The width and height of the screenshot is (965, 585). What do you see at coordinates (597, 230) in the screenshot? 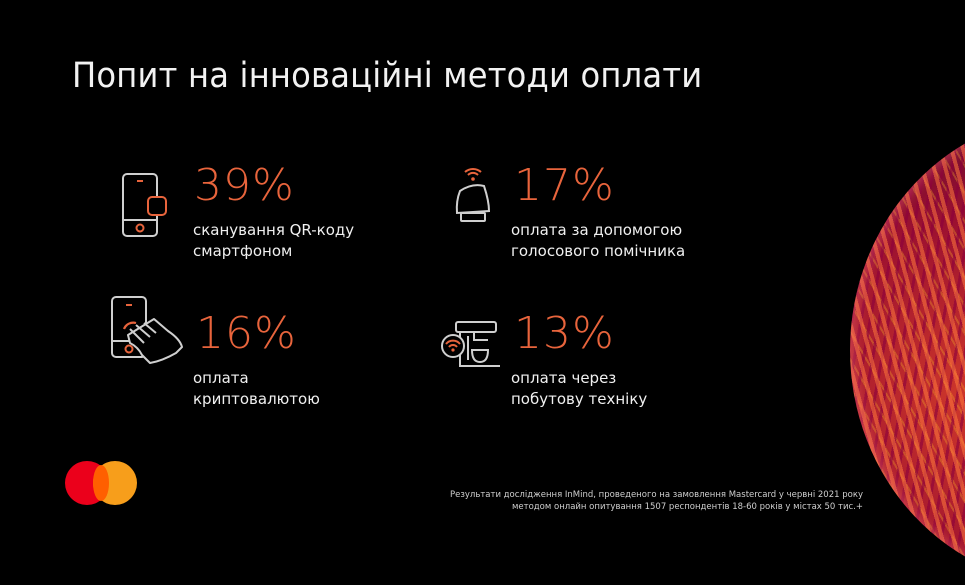
I see `stat-description-line1: оплата за допомогою` at bounding box center [597, 230].